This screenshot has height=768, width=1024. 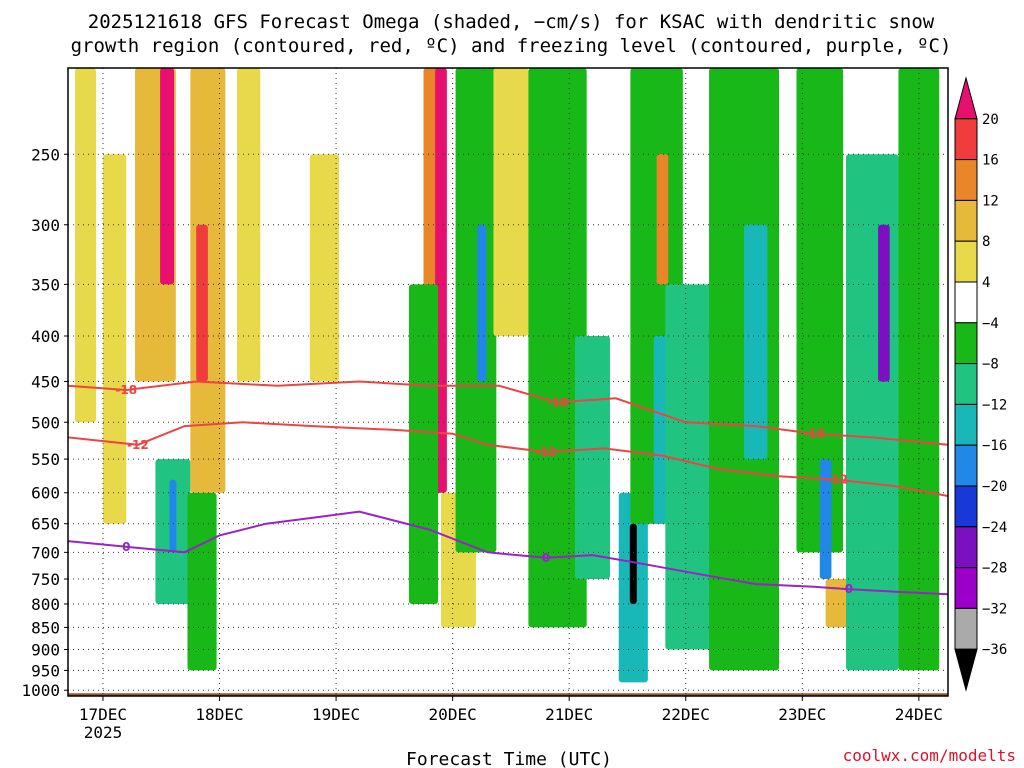 What do you see at coordinates (569, 714) in the screenshot?
I see `x-tick-21: 21DEC` at bounding box center [569, 714].